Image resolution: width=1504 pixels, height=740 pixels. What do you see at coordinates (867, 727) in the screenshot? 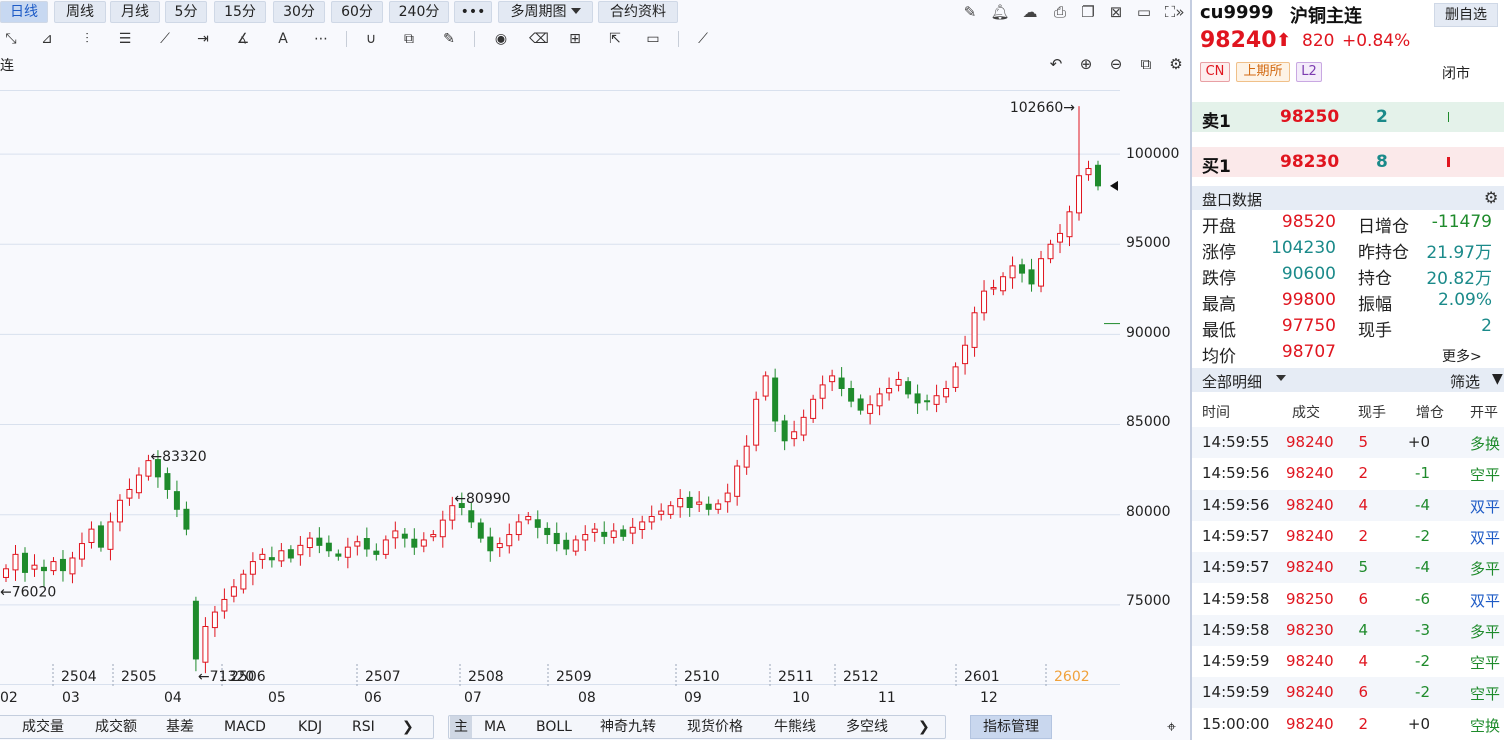
I see `tab-long-short-line: 多空线` at bounding box center [867, 727].